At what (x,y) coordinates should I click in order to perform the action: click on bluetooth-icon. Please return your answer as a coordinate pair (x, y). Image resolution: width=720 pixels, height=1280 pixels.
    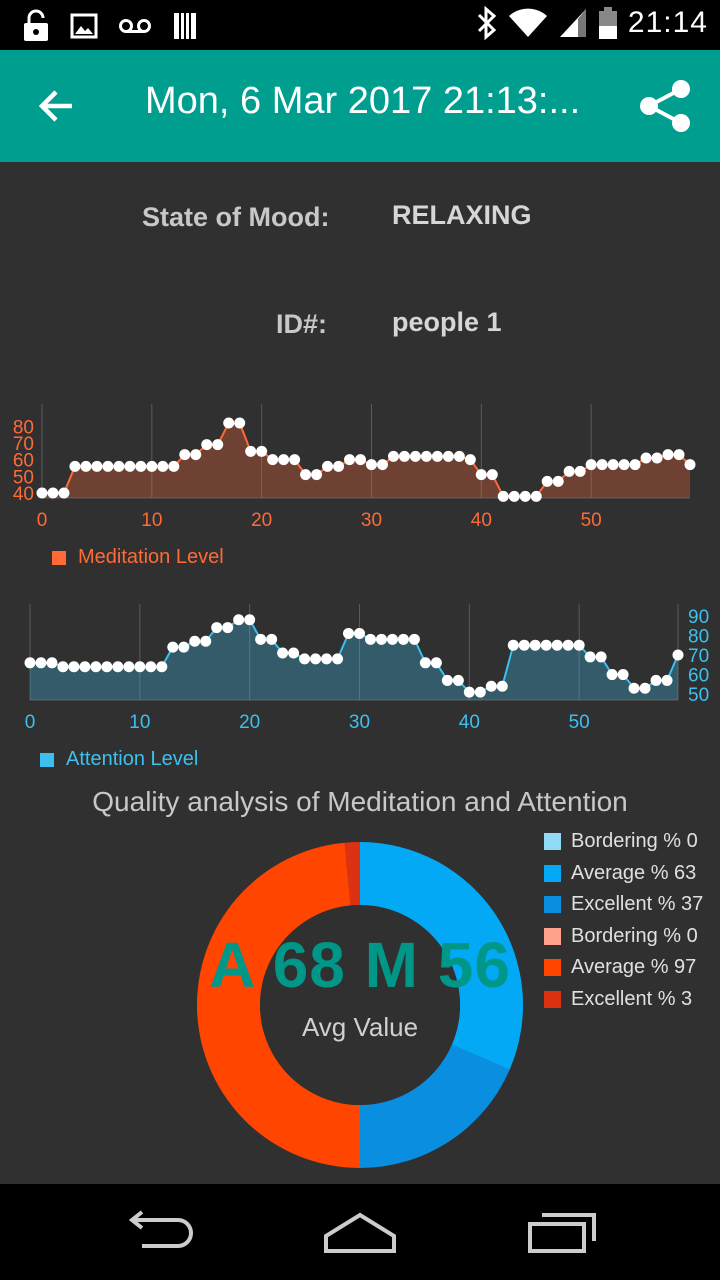
    Looking at the image, I should click on (487, 23).